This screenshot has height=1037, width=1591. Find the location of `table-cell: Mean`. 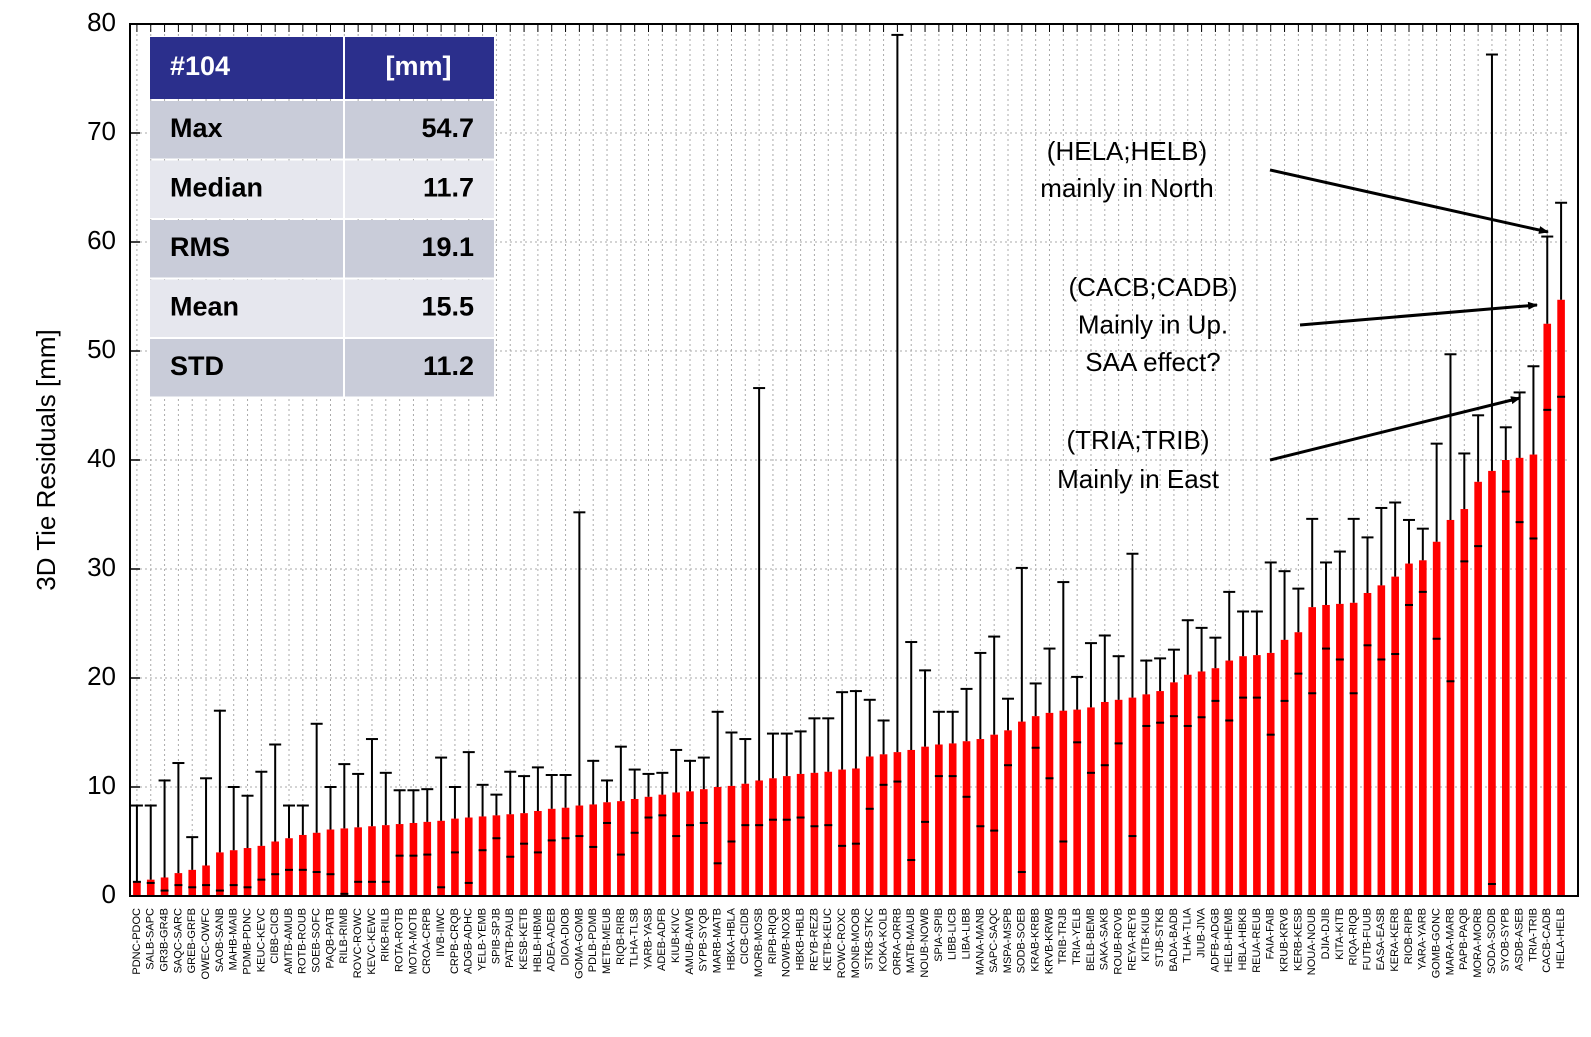

table-cell: Mean is located at coordinates (204, 306).